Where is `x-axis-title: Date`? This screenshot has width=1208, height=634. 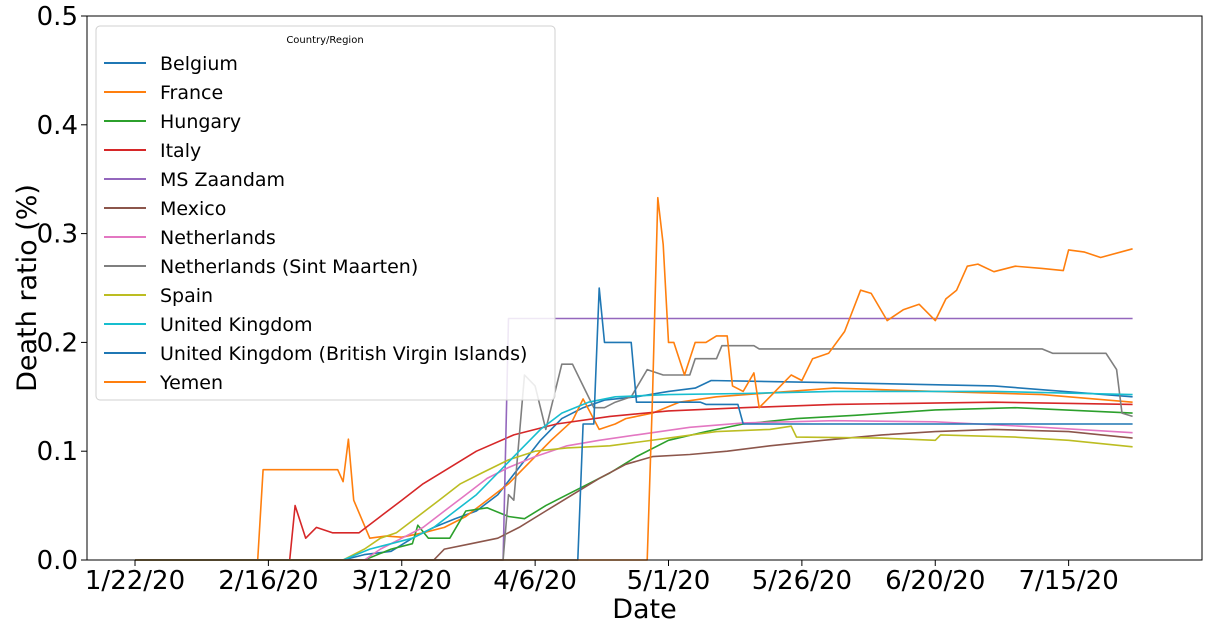
x-axis-title: Date is located at coordinates (644, 609).